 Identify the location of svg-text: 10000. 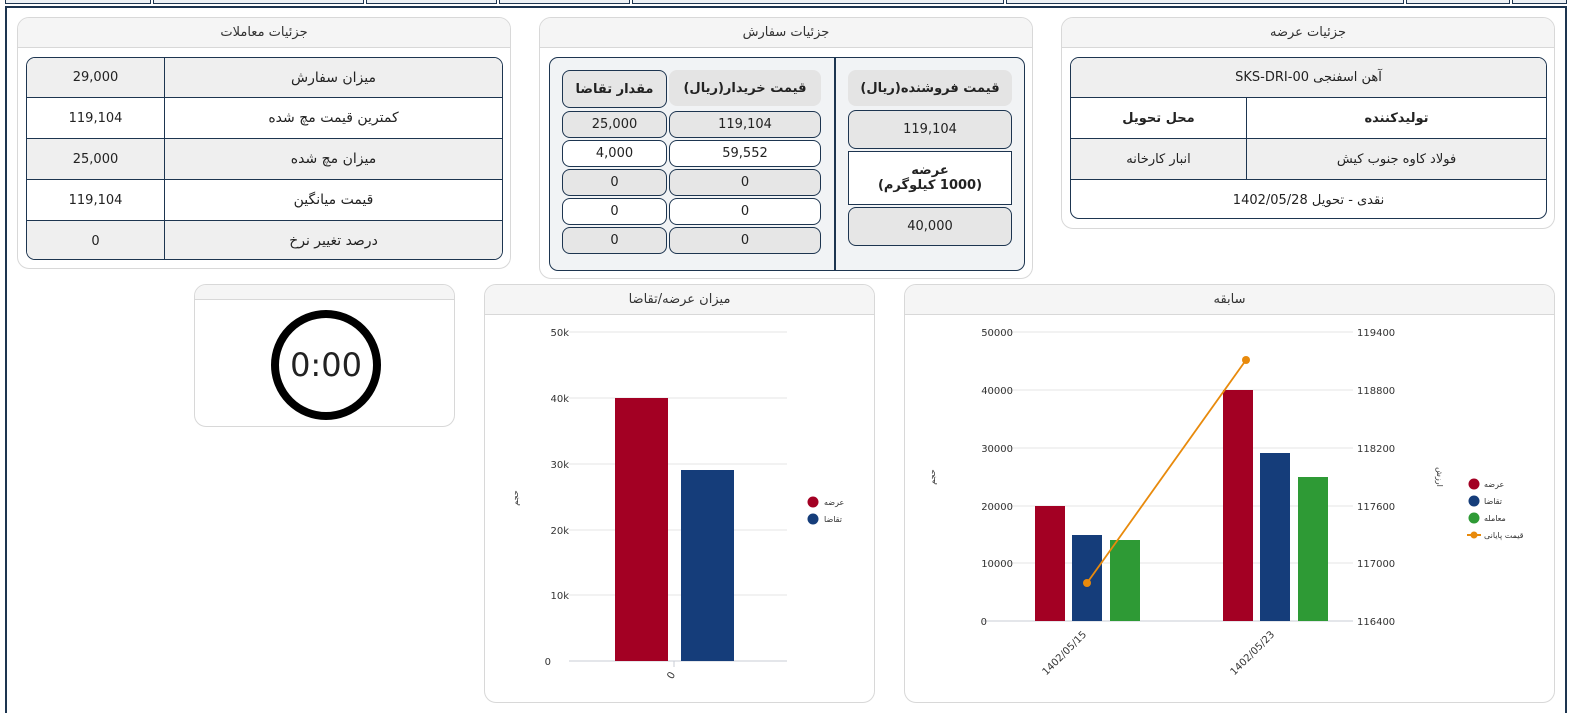
(997, 564).